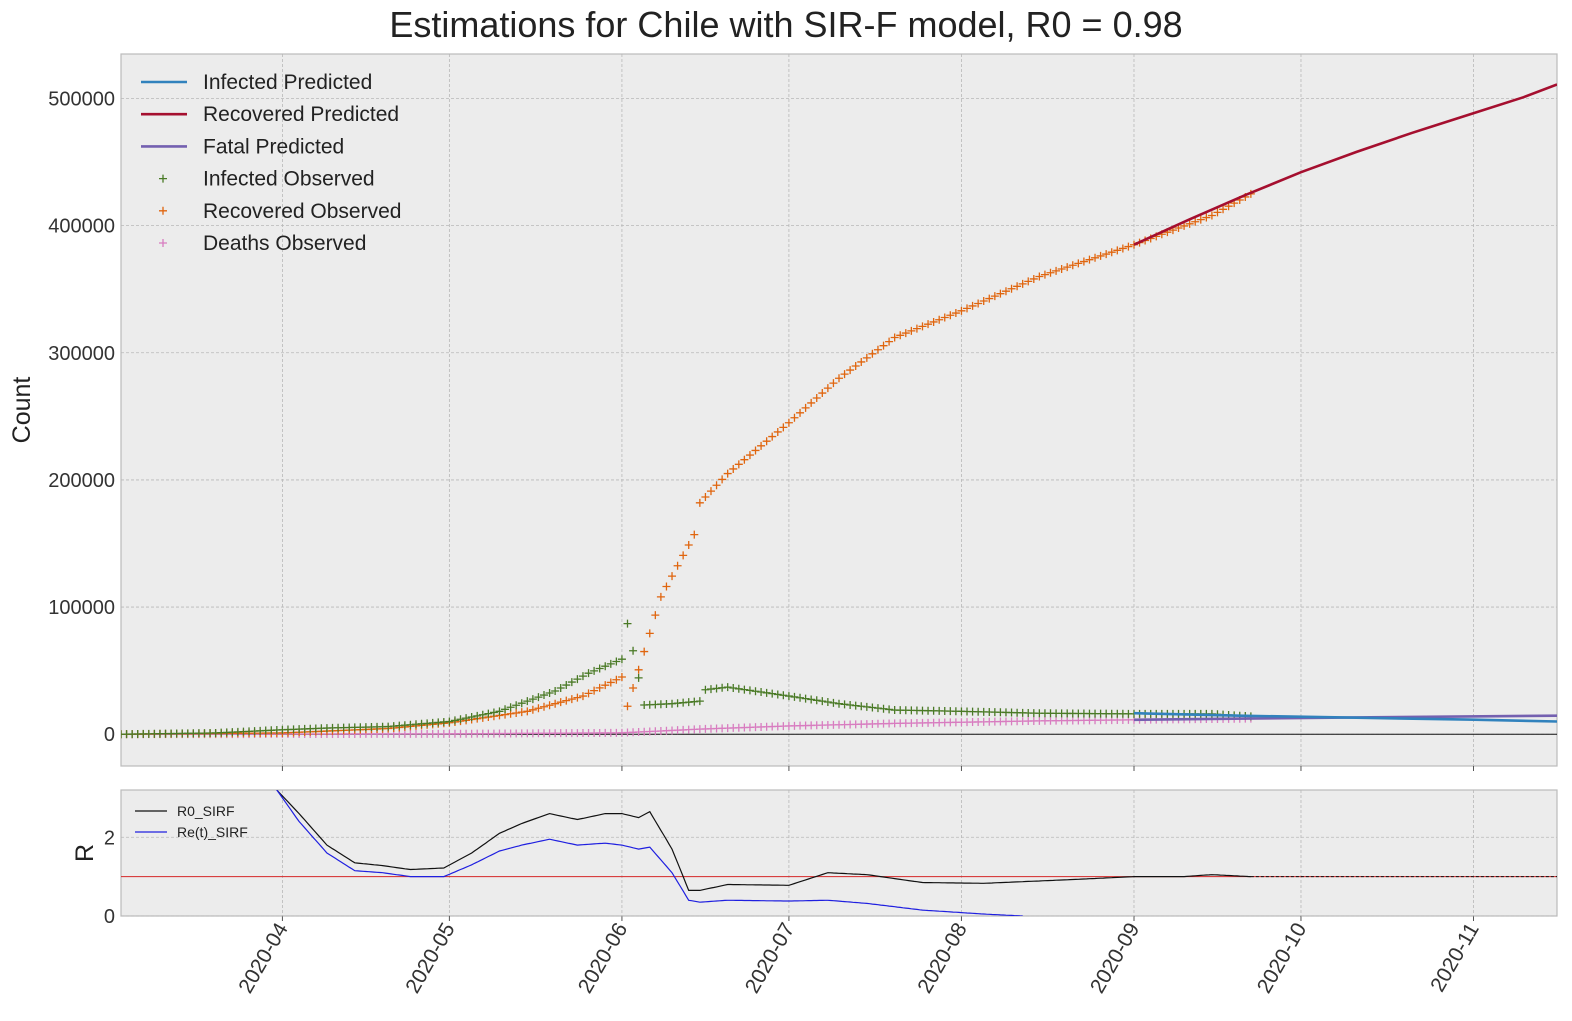  Describe the element at coordinates (109, 735) in the screenshot. I see `y-tick-label: 0` at that location.